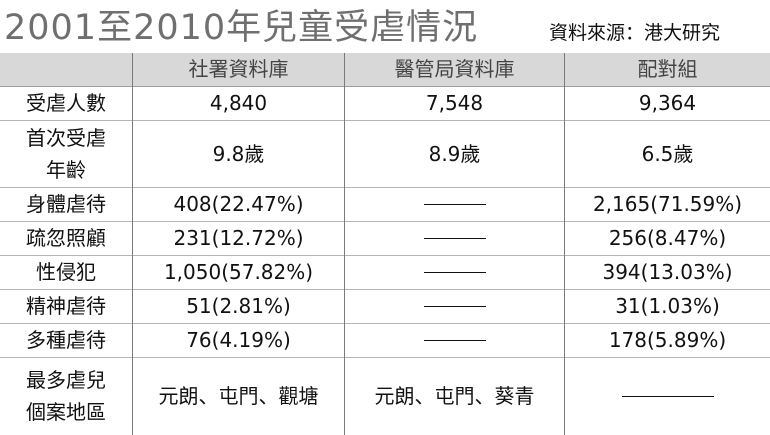 The image size is (770, 435). What do you see at coordinates (635, 33) in the screenshot?
I see `source-note: 資料來源：港大研究` at bounding box center [635, 33].